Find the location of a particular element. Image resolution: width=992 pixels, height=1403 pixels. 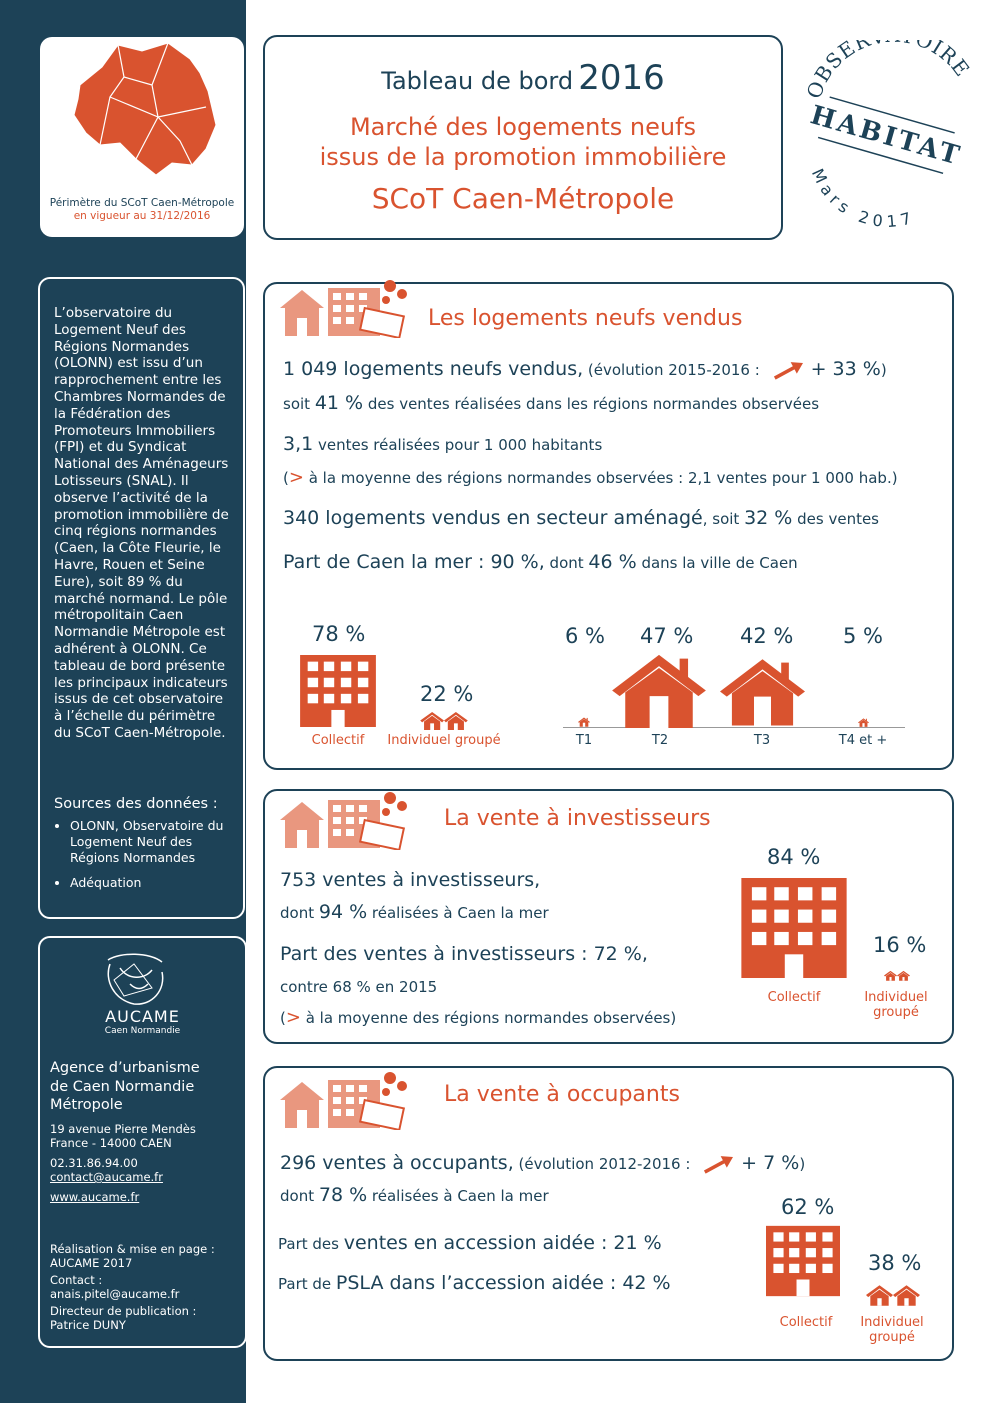

source-item: Adéquation is located at coordinates (155, 883).